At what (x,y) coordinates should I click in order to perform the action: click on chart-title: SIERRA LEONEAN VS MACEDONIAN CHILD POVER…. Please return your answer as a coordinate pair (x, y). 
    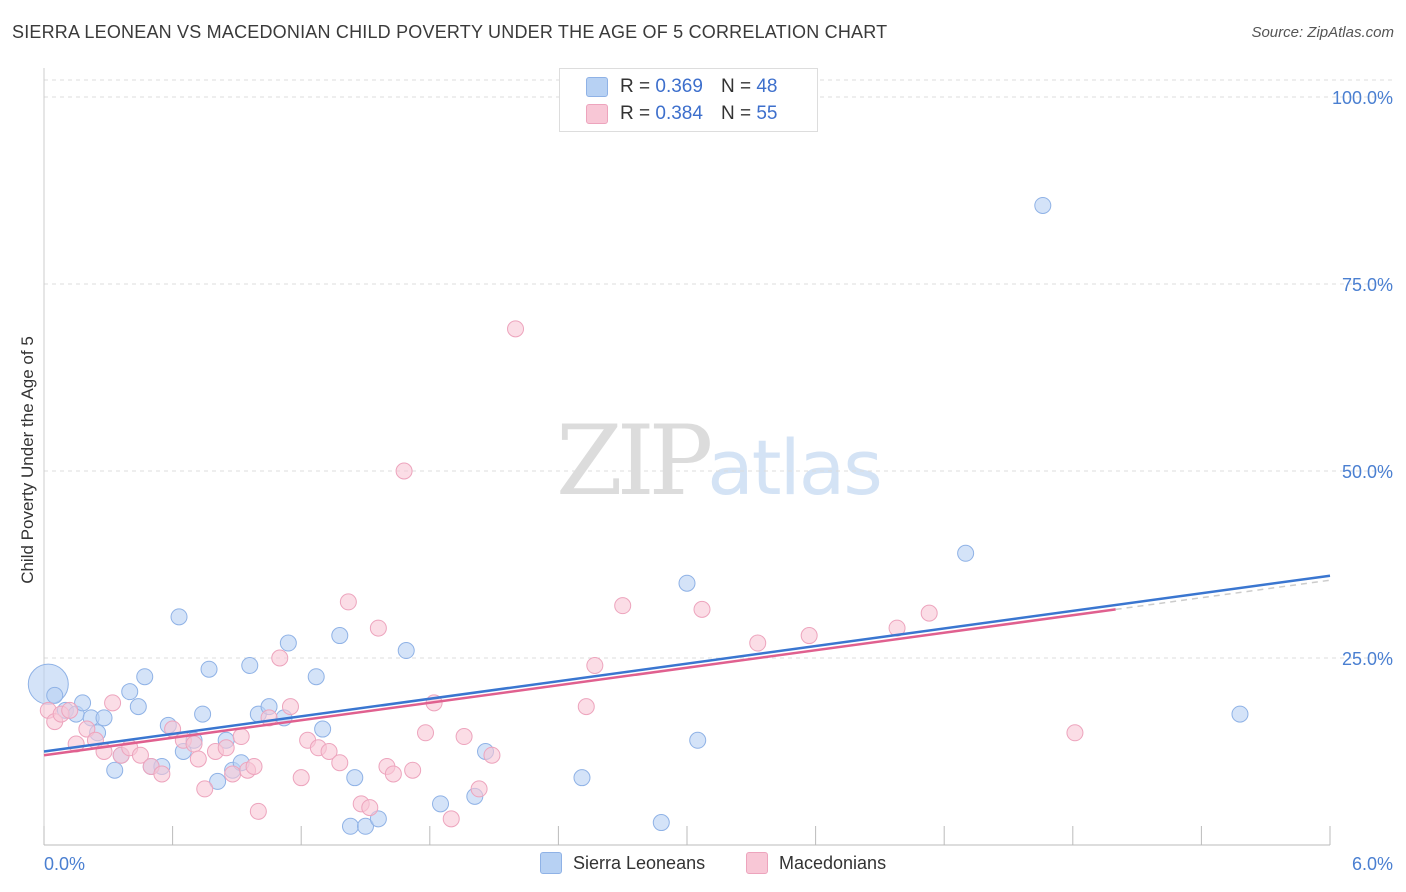
    Looking at the image, I should click on (450, 32).